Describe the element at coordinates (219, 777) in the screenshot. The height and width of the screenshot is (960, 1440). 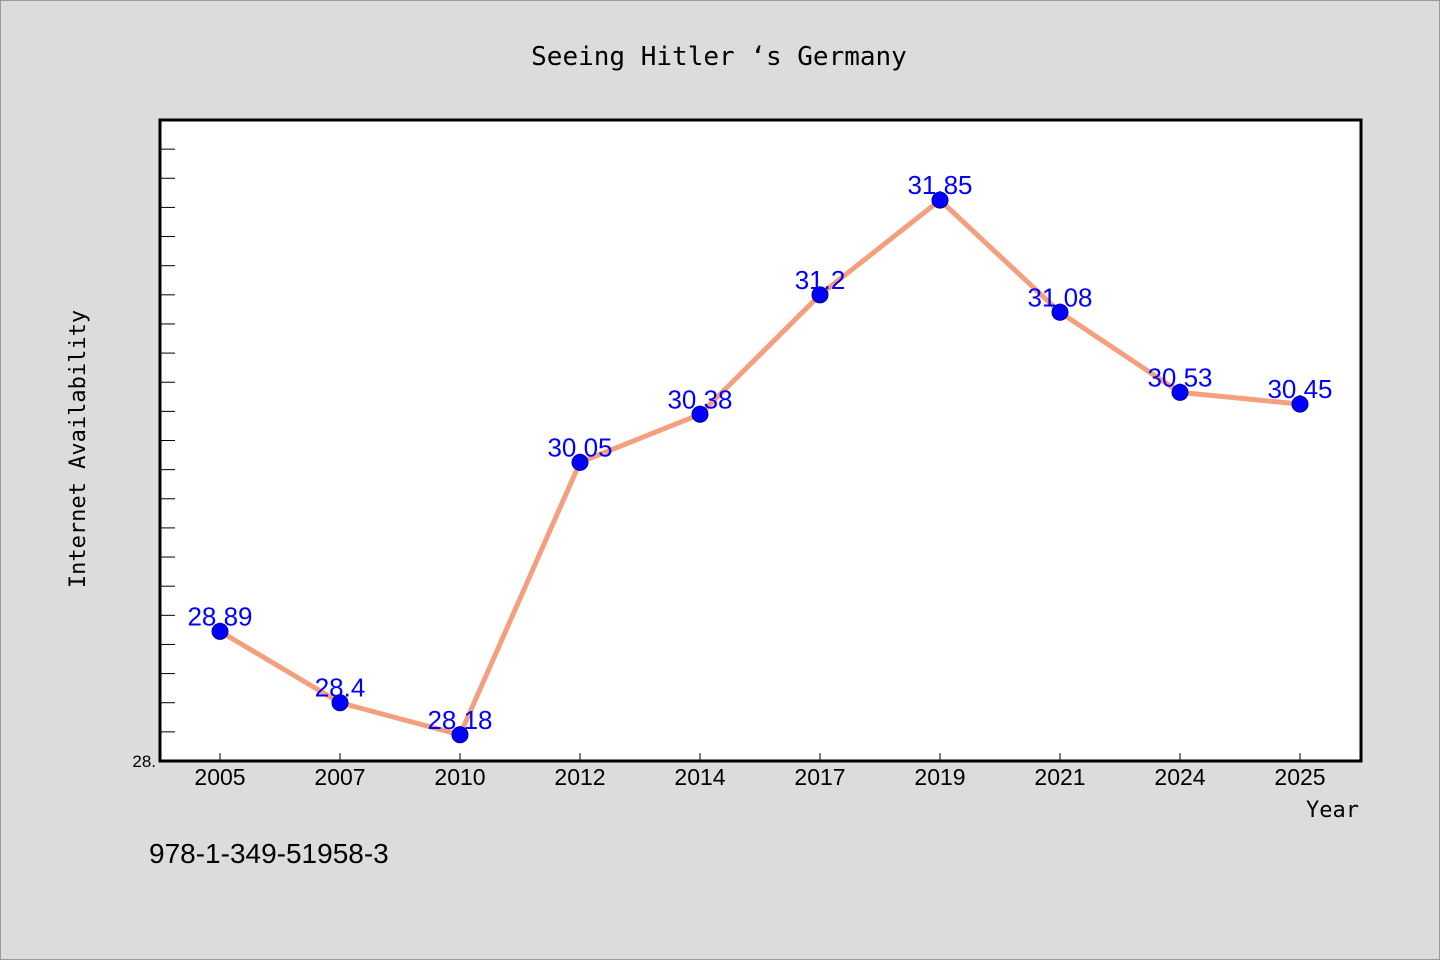
I see `x-tick-label: 2005` at that location.